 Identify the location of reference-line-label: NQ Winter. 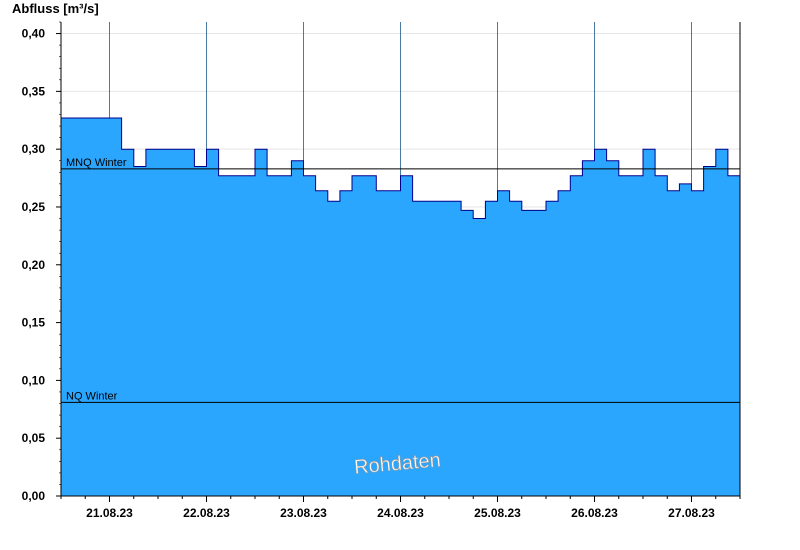
(92, 396).